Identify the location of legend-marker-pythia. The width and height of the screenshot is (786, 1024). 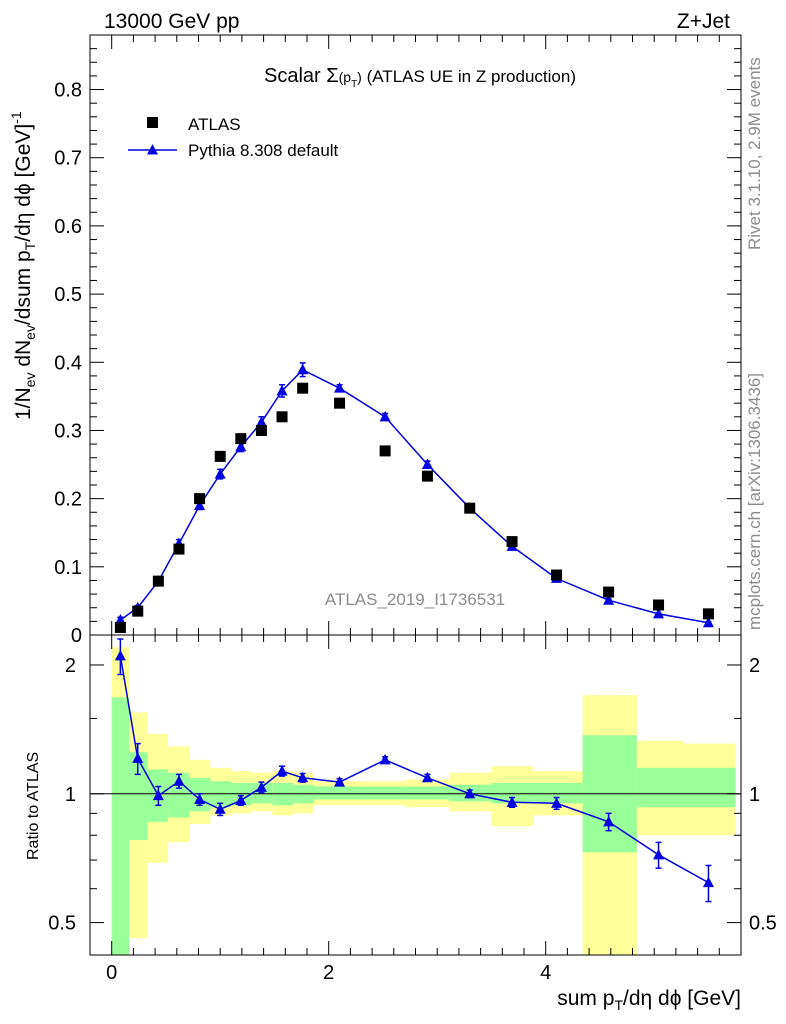
(152, 149).